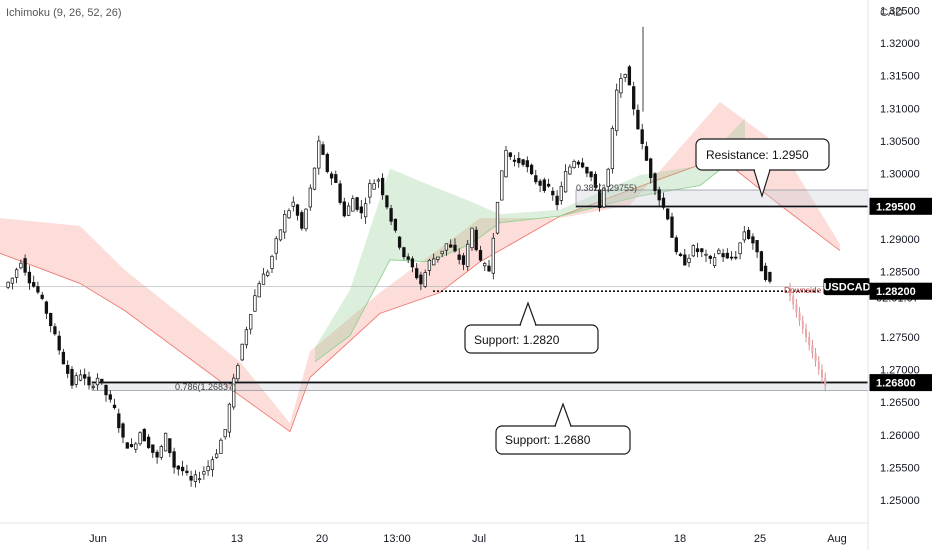  I want to click on y-tick-label: 1.27500, so click(900, 338).